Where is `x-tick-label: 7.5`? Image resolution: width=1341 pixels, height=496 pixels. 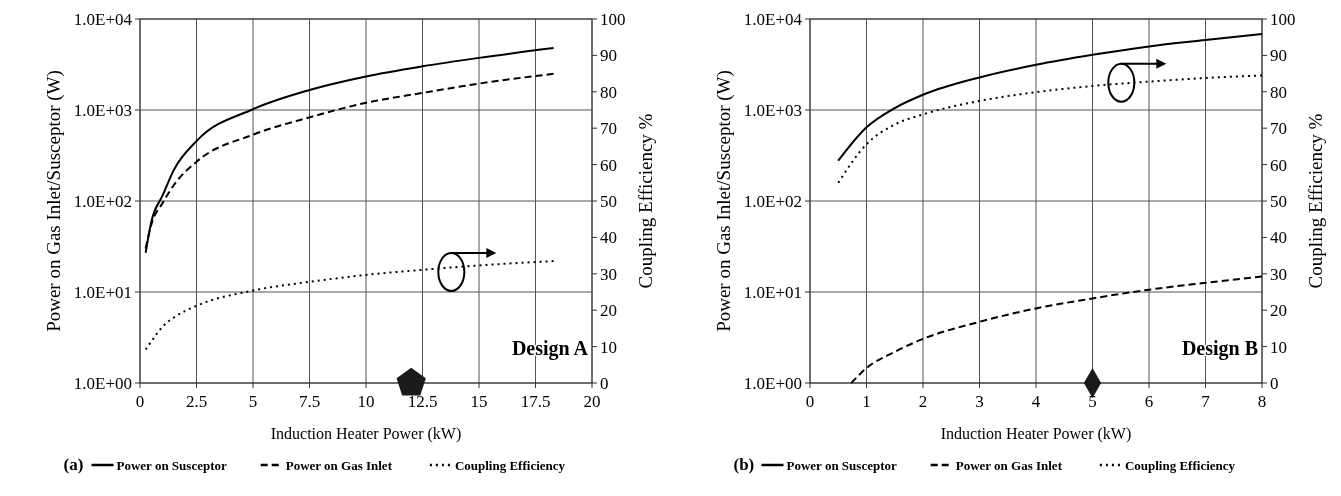 x-tick-label: 7.5 is located at coordinates (309, 401).